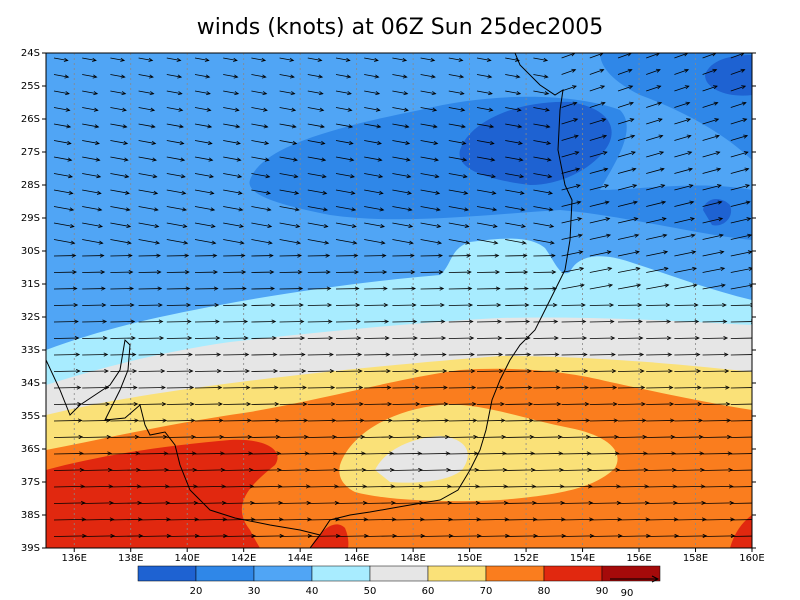  What do you see at coordinates (655, 579) in the screenshot?
I see `reference-arrowhead` at bounding box center [655, 579].